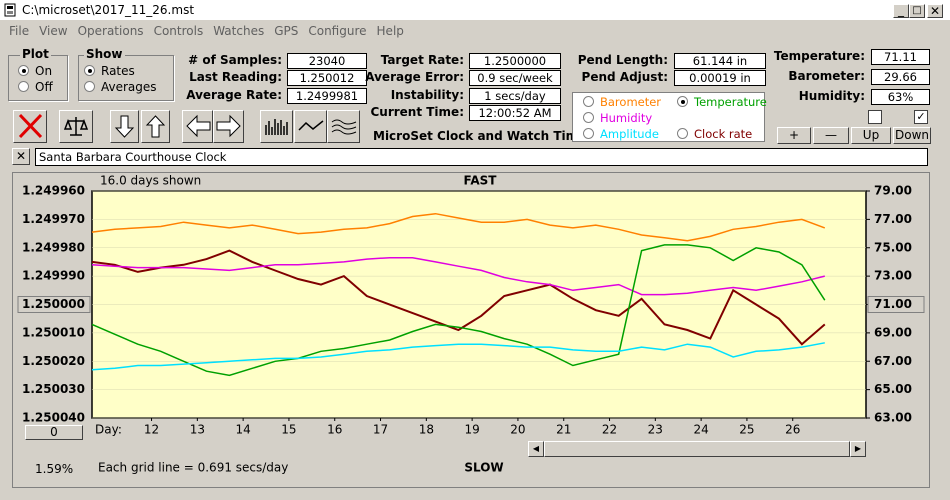 This screenshot has width=950, height=500. Describe the element at coordinates (631, 102) in the screenshot. I see `legend-label: Barometer` at that location.